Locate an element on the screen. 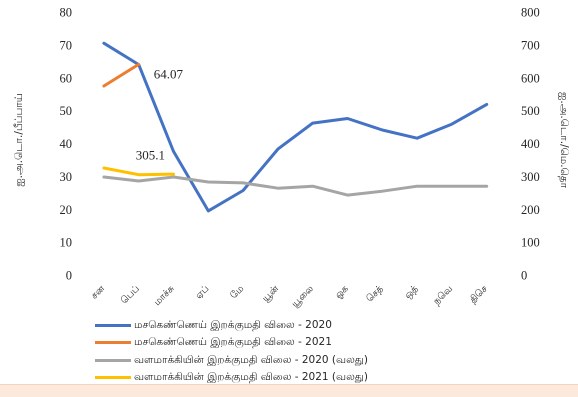 The height and width of the screenshot is (397, 578). x-tick-label: மாச்சு is located at coordinates (164, 295).